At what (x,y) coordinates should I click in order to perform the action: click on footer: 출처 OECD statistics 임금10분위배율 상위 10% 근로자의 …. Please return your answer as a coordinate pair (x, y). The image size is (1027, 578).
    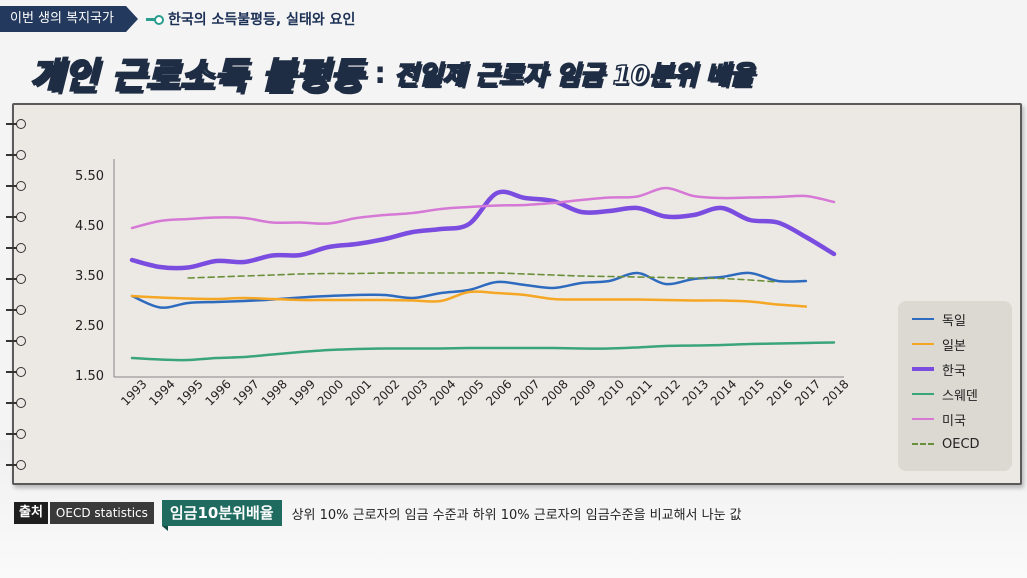
    Looking at the image, I should click on (378, 515).